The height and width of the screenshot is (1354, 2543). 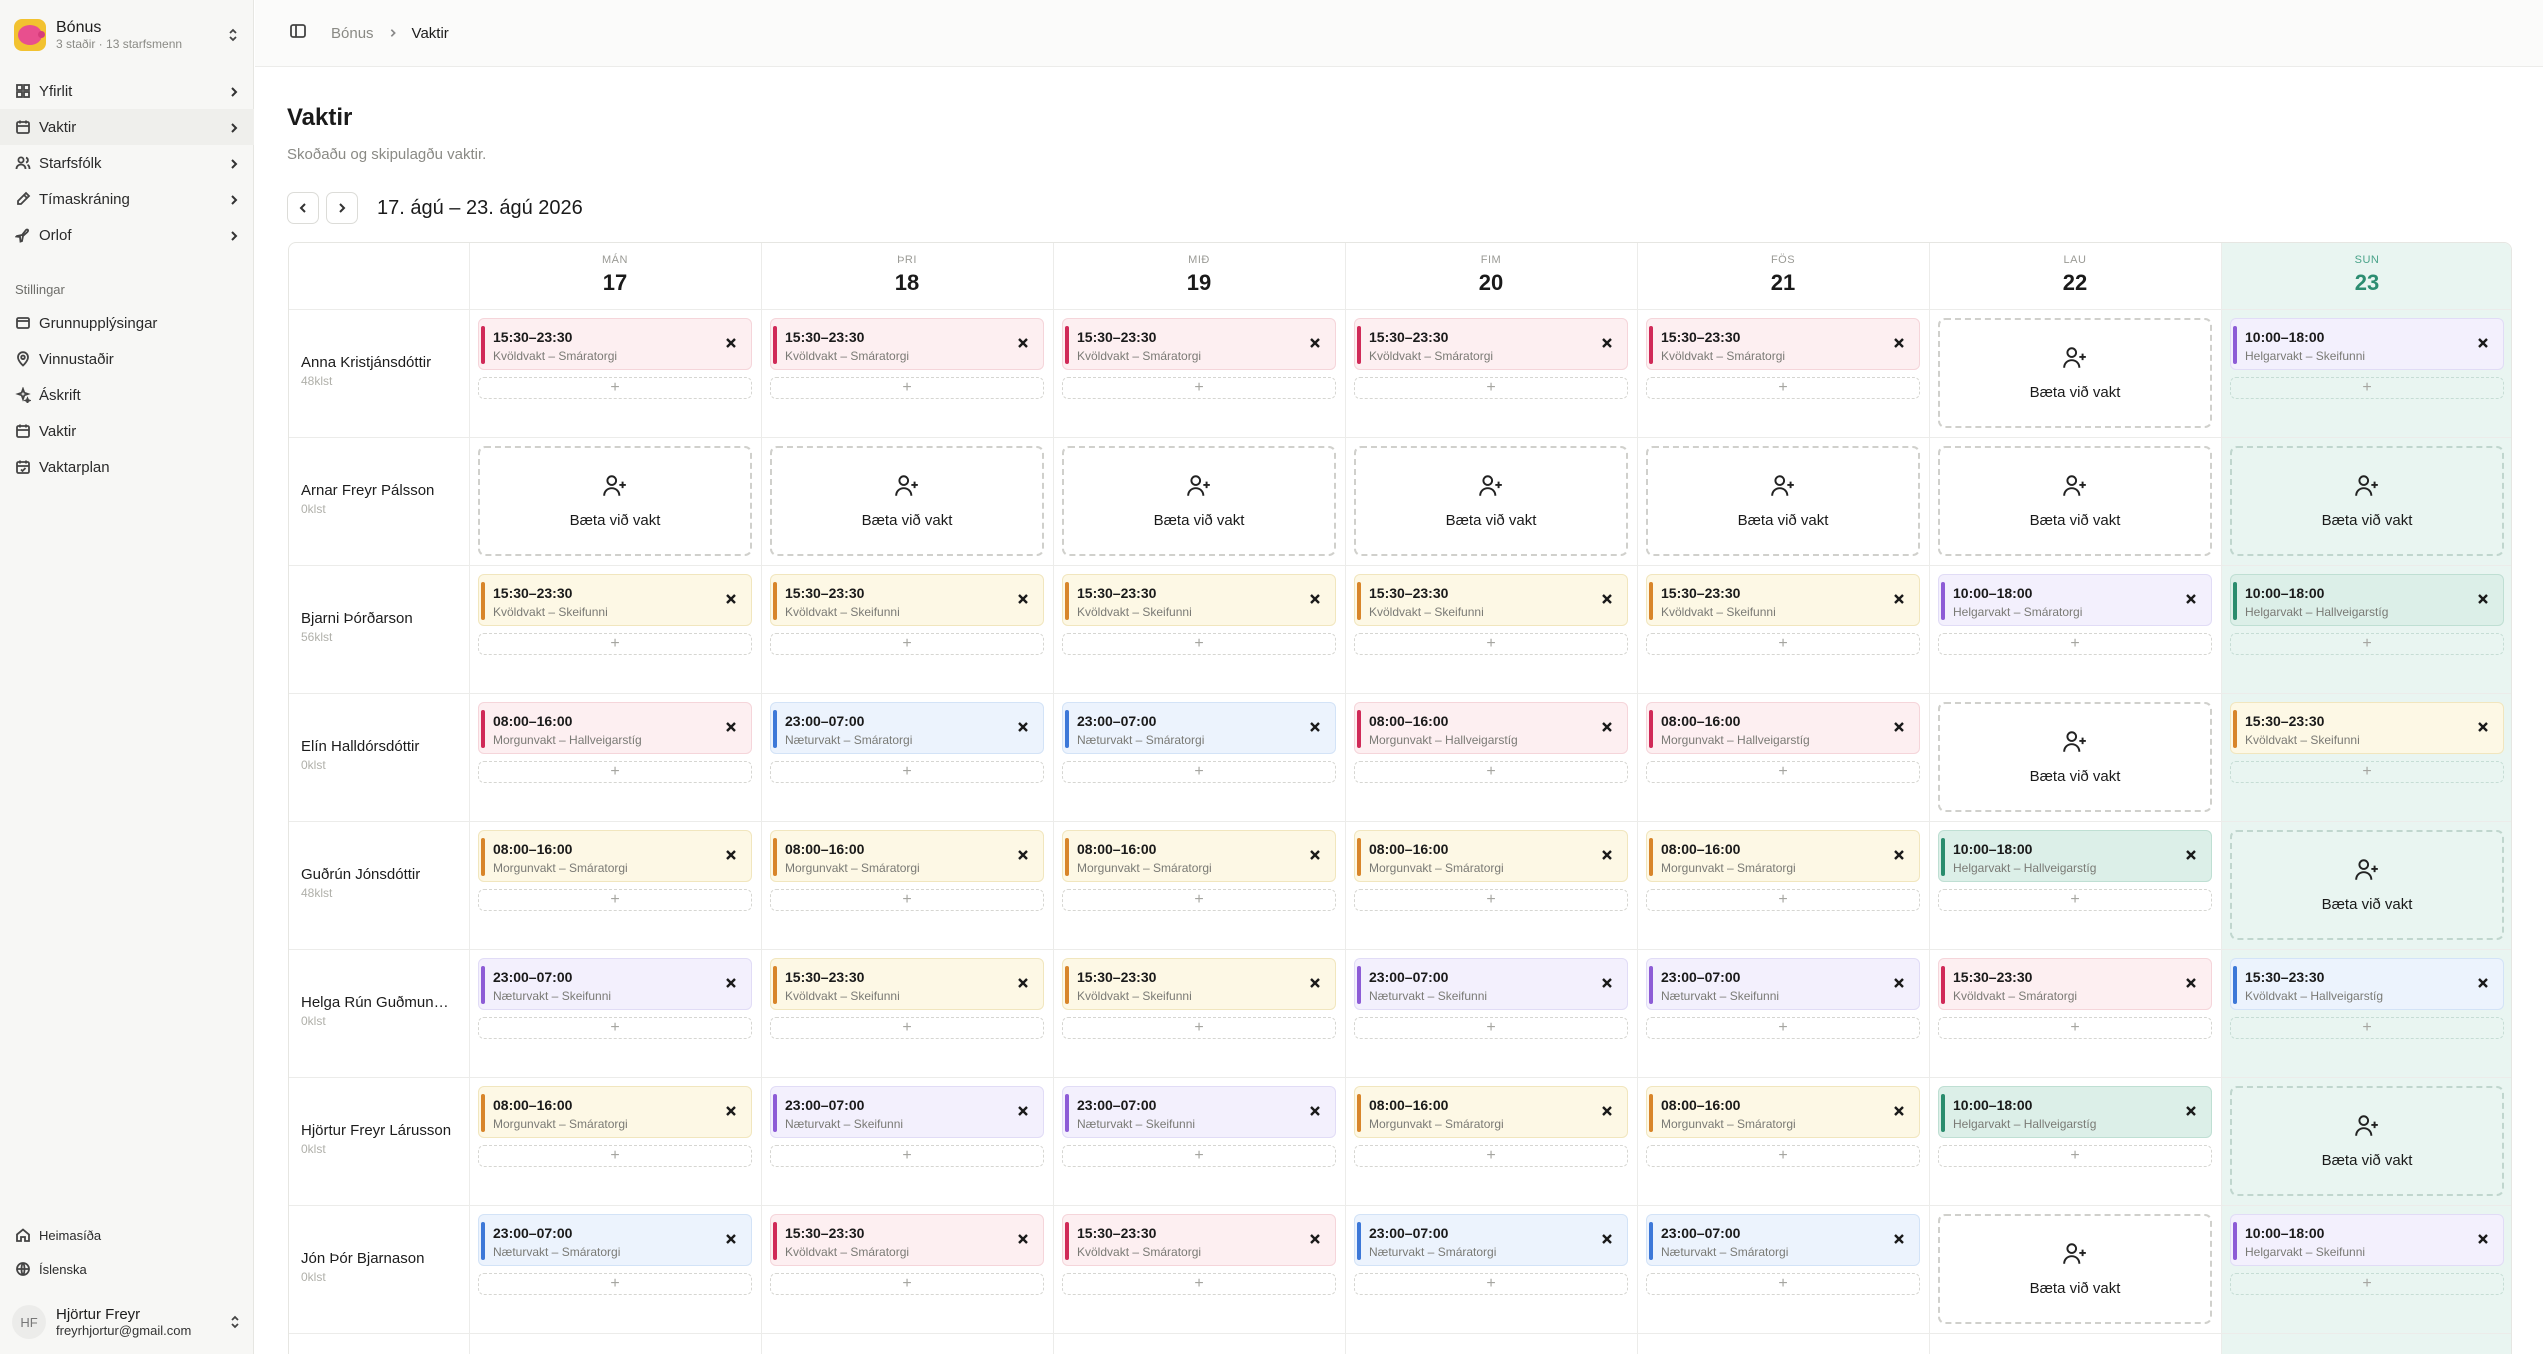 I want to click on nav-item-starfsfolk: Starfsfólk, so click(x=127, y=163).